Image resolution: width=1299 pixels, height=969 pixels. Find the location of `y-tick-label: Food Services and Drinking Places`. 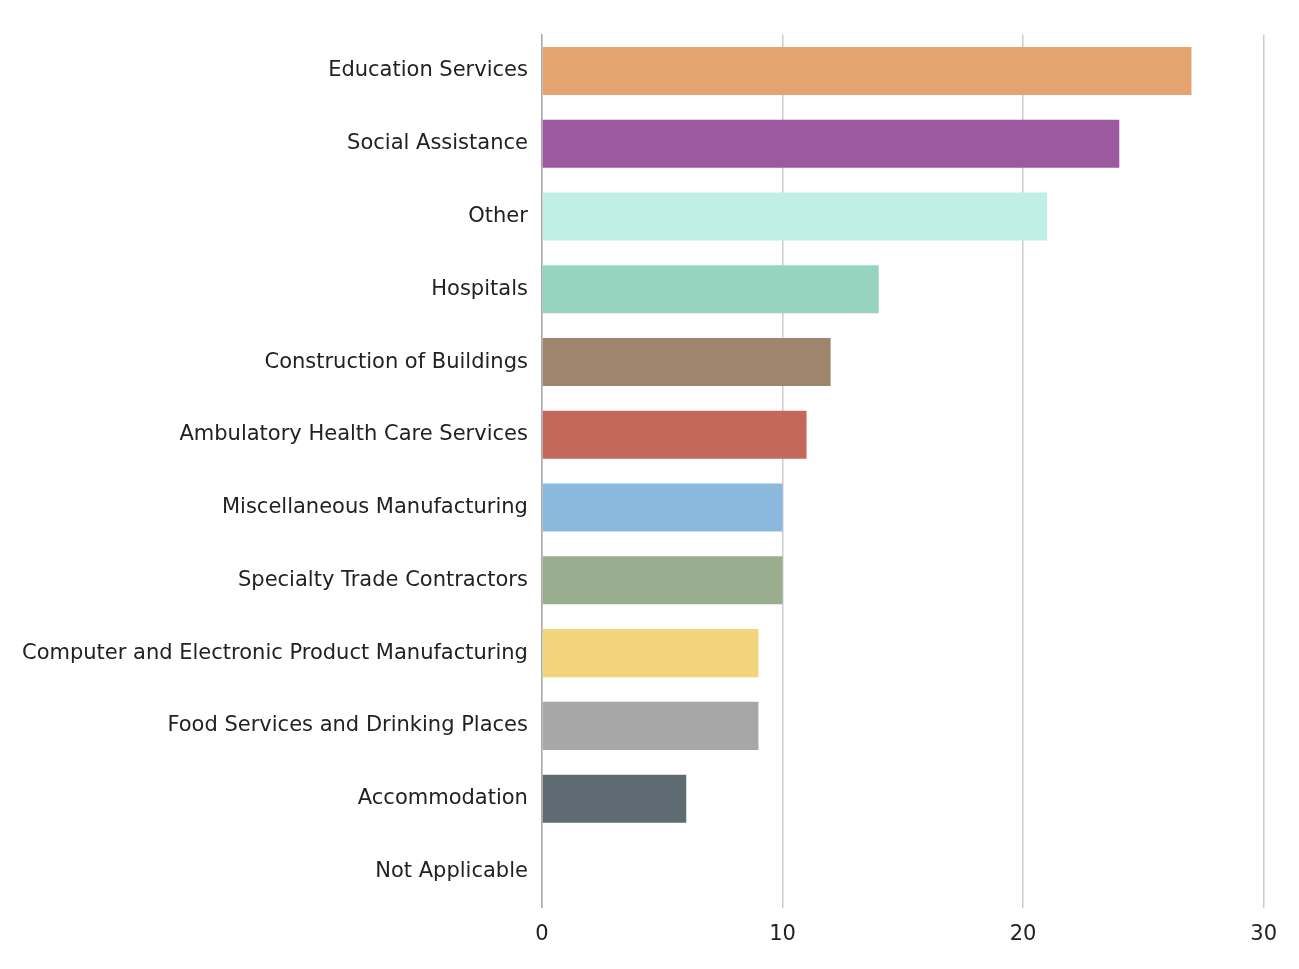

y-tick-label: Food Services and Drinking Places is located at coordinates (347, 724).